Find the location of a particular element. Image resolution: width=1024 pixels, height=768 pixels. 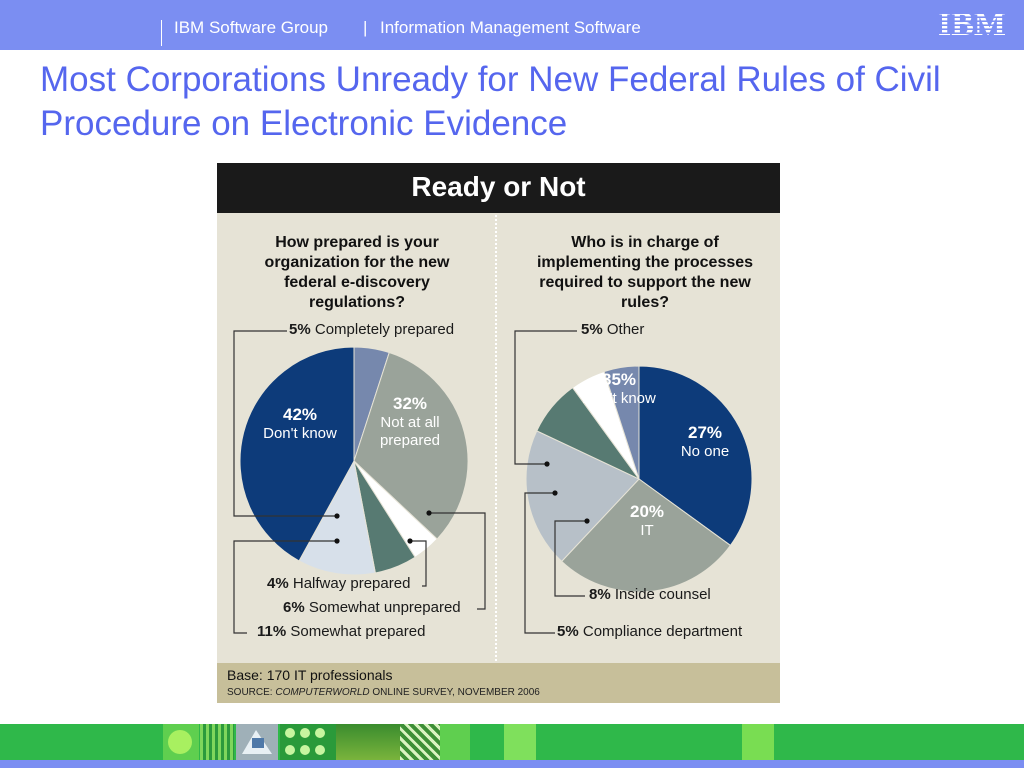

leader-completely is located at coordinates (285, 423).